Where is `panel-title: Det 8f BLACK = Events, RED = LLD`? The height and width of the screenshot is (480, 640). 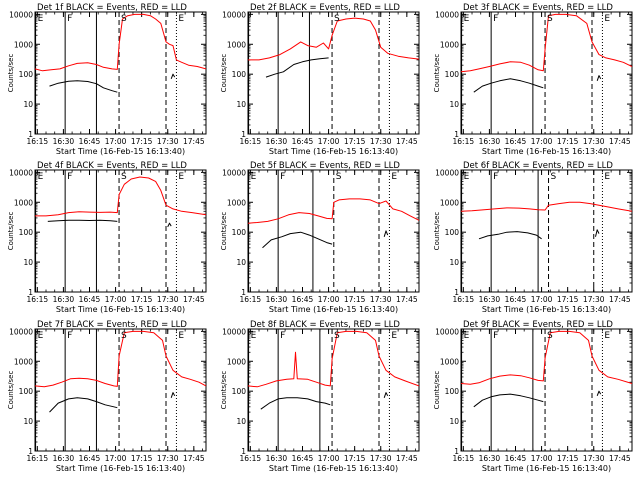 panel-title: Det 8f BLACK = Events, RED = LLD is located at coordinates (325, 325).